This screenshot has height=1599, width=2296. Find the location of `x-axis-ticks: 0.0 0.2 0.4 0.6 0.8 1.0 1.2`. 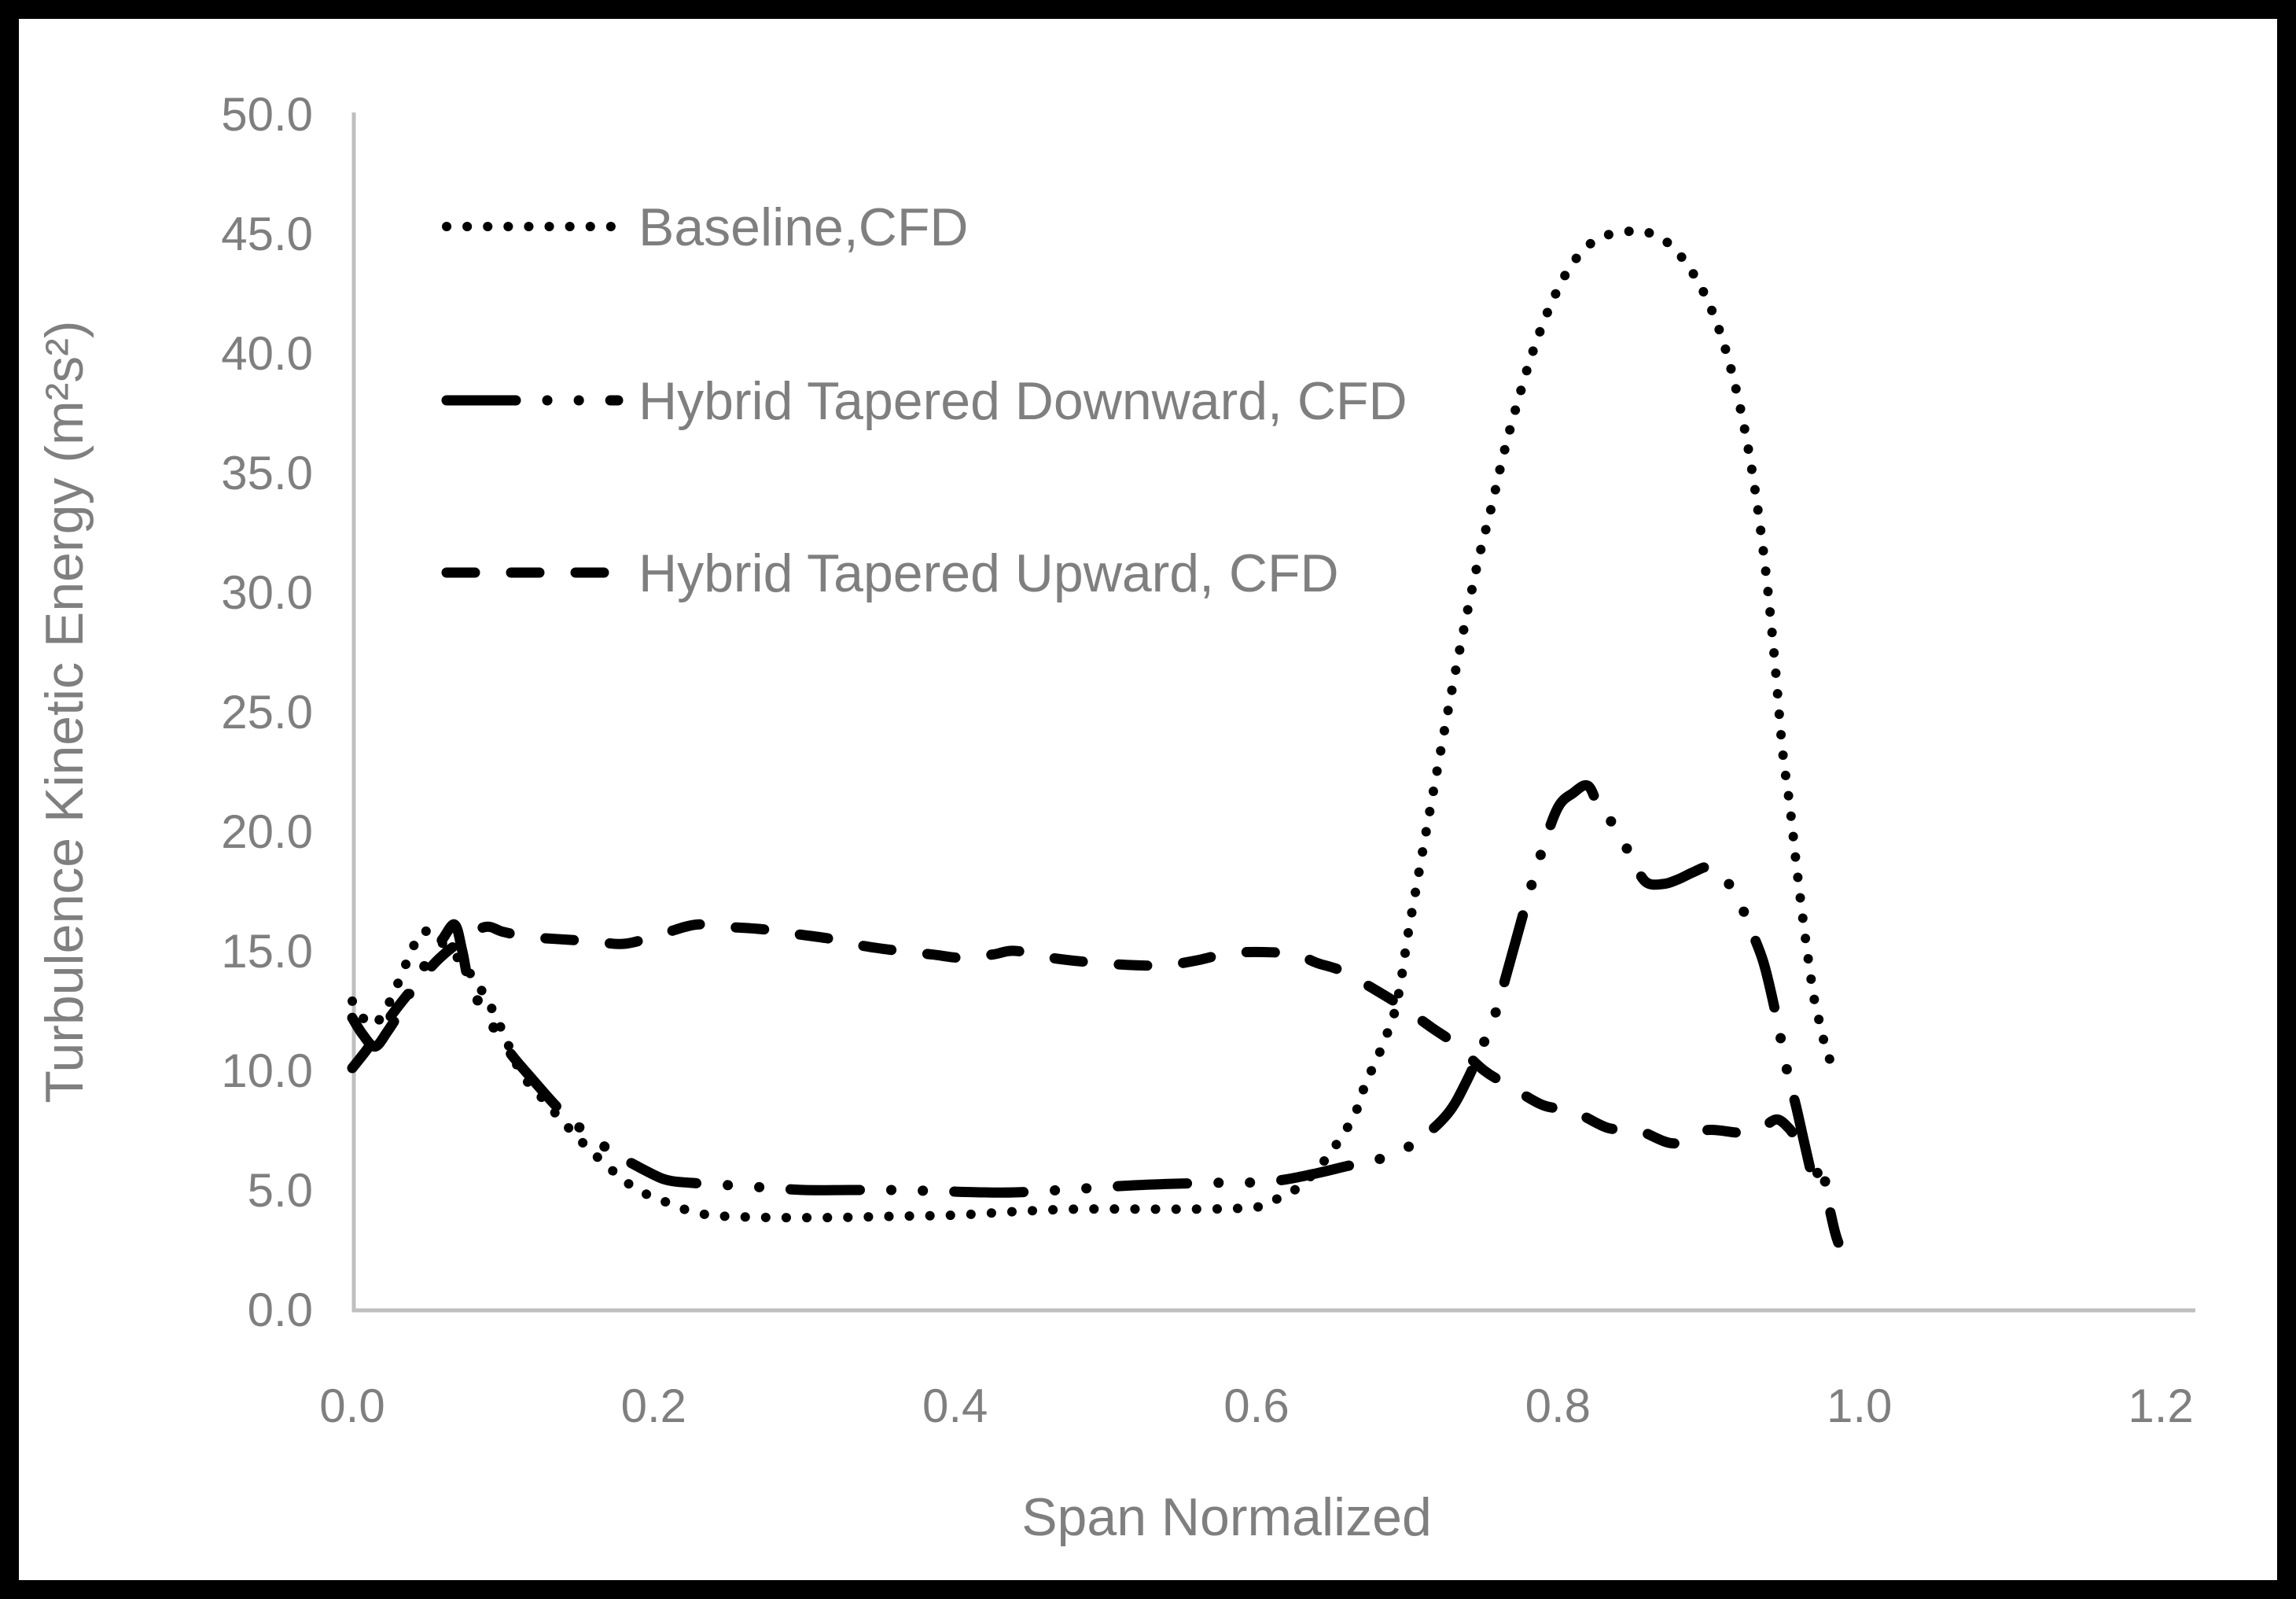

x-axis-ticks: 0.0 0.2 0.4 0.6 0.8 1.0 1.2 is located at coordinates (1256, 1406).